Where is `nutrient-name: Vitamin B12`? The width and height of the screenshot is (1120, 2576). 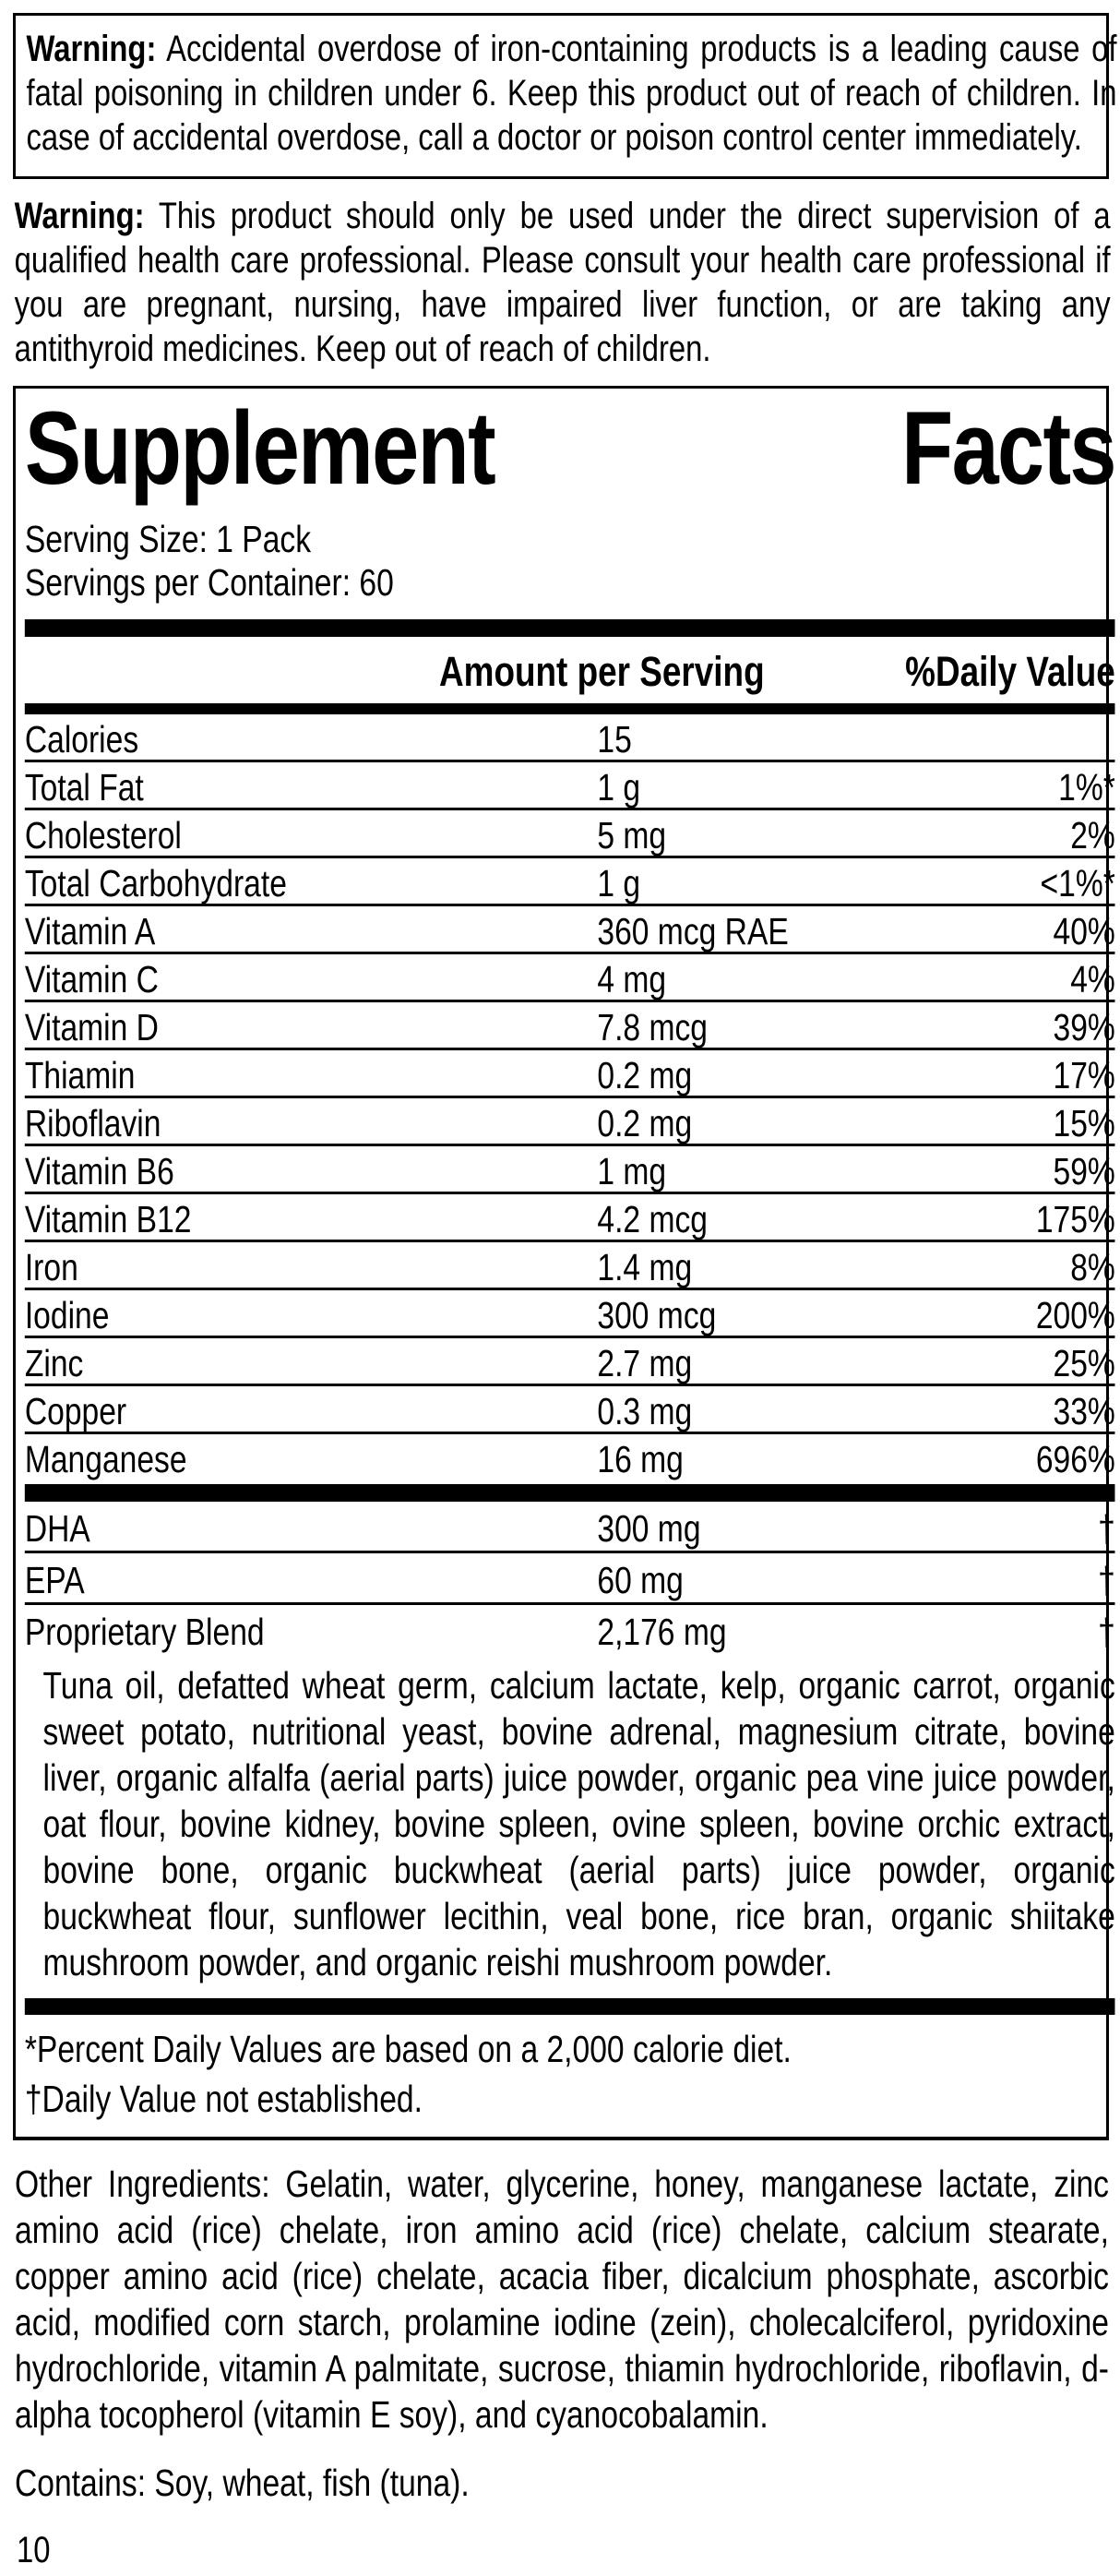 nutrient-name: Vitamin B12 is located at coordinates (108, 1219).